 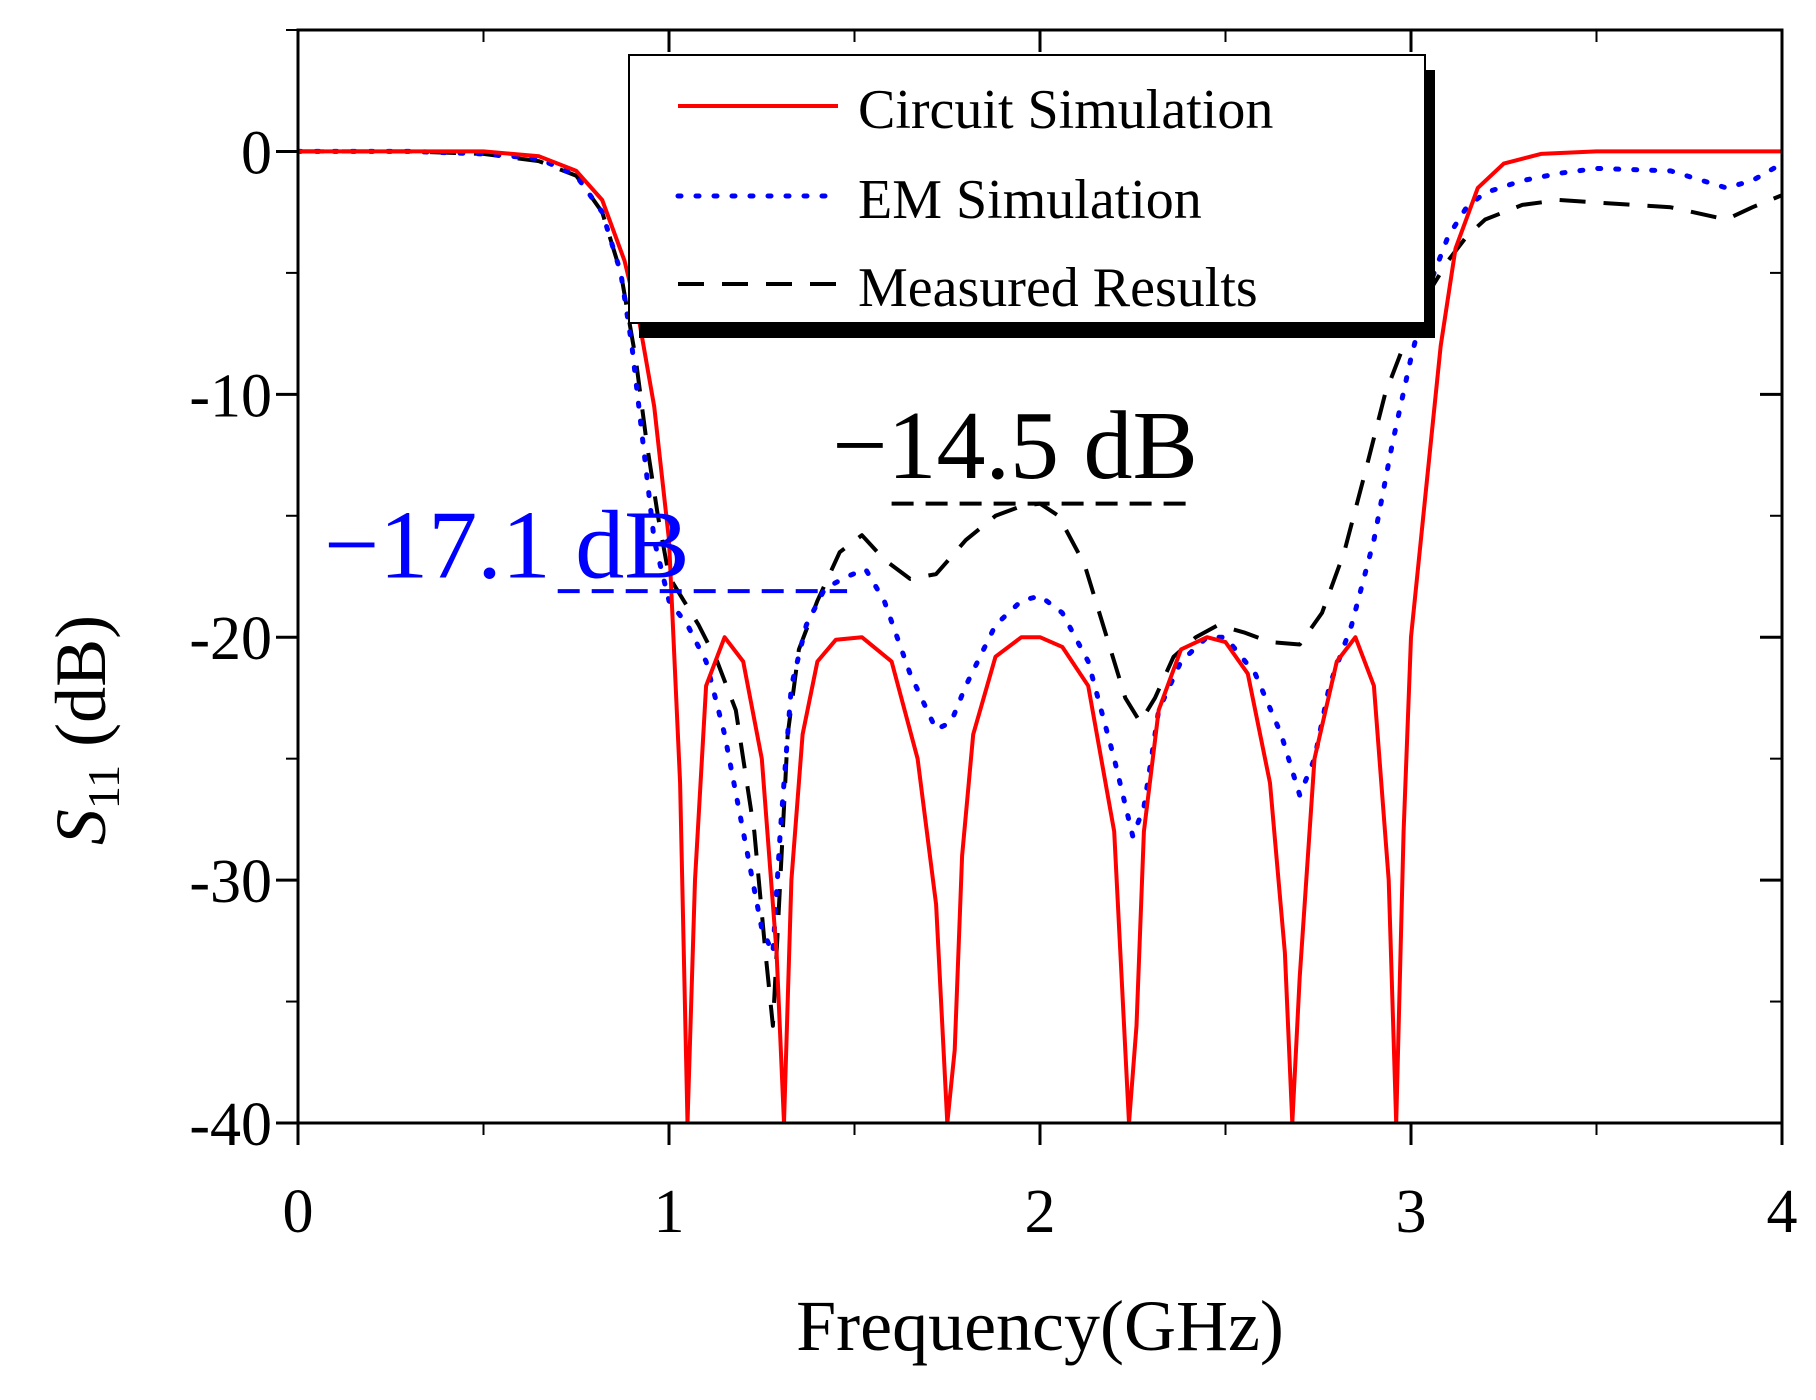 What do you see at coordinates (761, 496) in the screenshot?
I see `annotation-layer: −17.1 dB −14.5 dB` at bounding box center [761, 496].